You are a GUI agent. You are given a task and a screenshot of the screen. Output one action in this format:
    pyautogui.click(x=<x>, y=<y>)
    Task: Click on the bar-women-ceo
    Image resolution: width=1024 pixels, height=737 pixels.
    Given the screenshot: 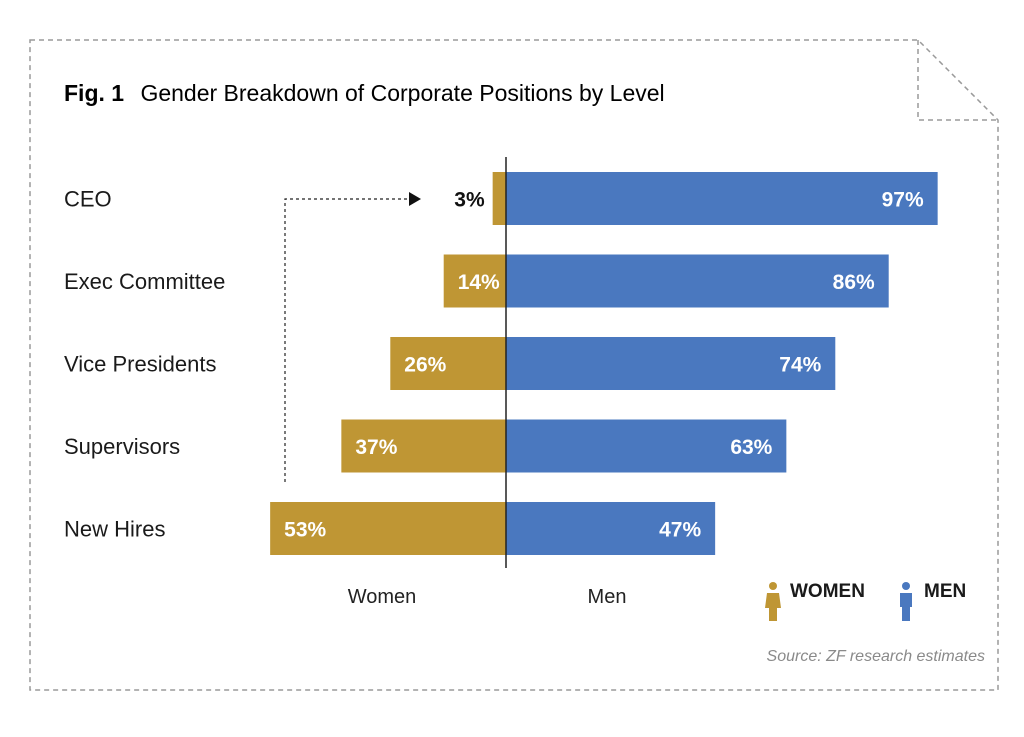 What is the action you would take?
    pyautogui.click(x=499, y=198)
    